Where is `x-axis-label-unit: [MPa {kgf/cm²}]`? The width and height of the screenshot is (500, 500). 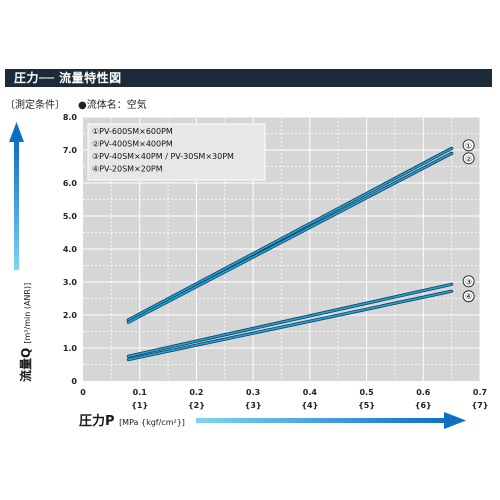
x-axis-label-unit: [MPa {kgf/cm²}] is located at coordinates (152, 422).